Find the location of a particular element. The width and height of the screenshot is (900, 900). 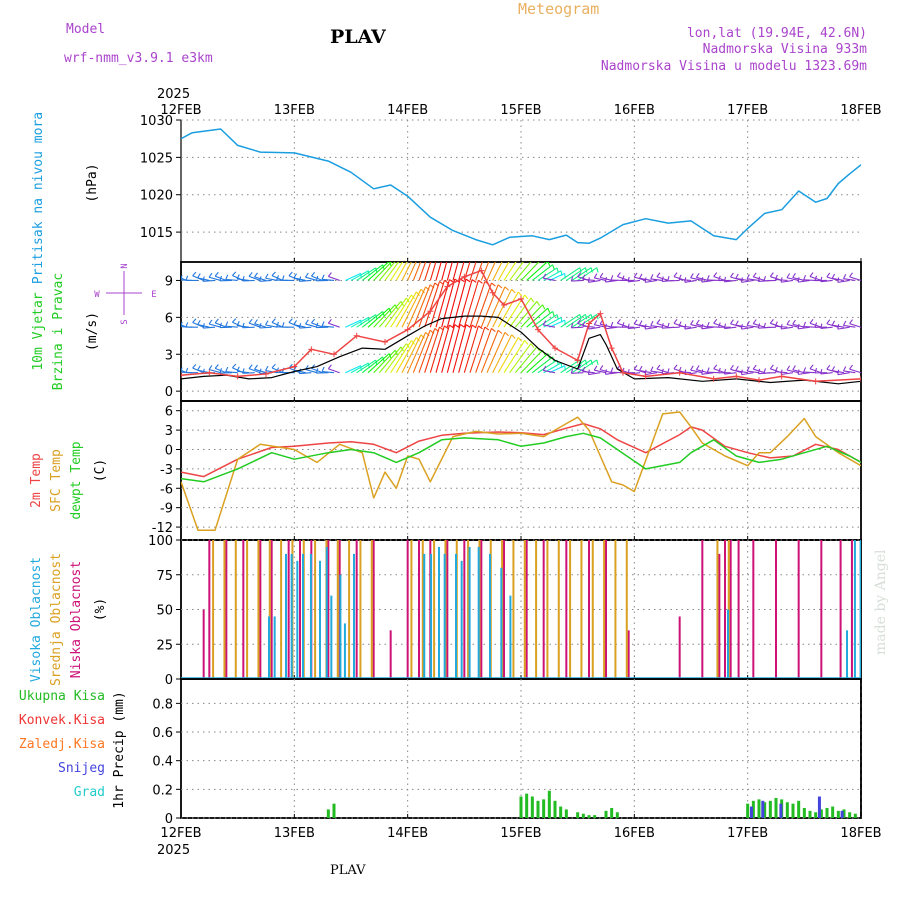

x-tick-bottom-5: 17FEB is located at coordinates (747, 833).